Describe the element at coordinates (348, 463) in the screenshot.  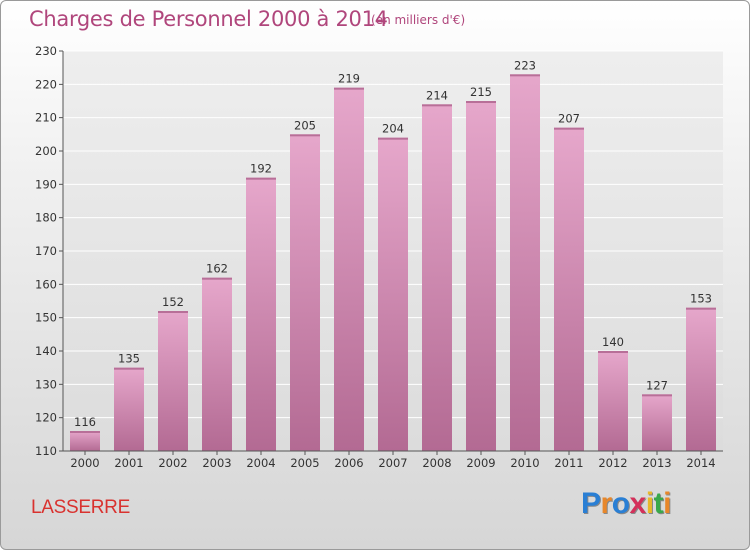
I see `x-tick-label: 2006` at that location.